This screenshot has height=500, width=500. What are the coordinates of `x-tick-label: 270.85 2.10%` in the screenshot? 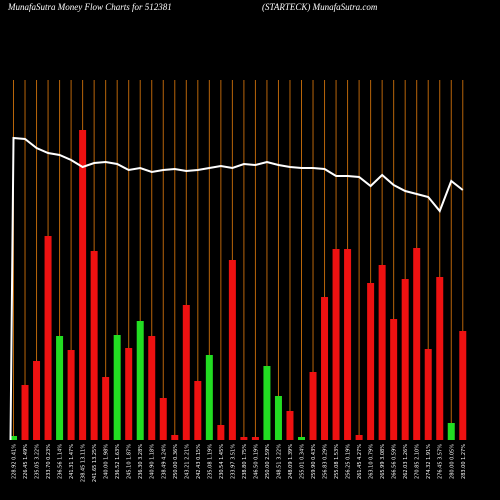 It's located at (418, 461).